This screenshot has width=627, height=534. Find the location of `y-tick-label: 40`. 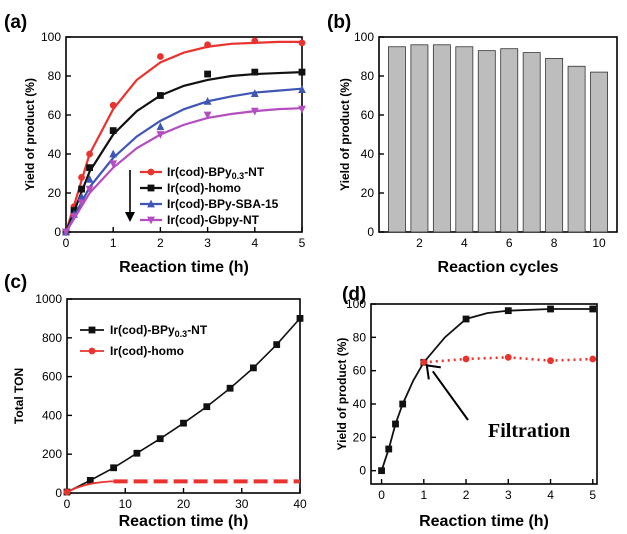

y-tick-label: 40 is located at coordinates (368, 154).